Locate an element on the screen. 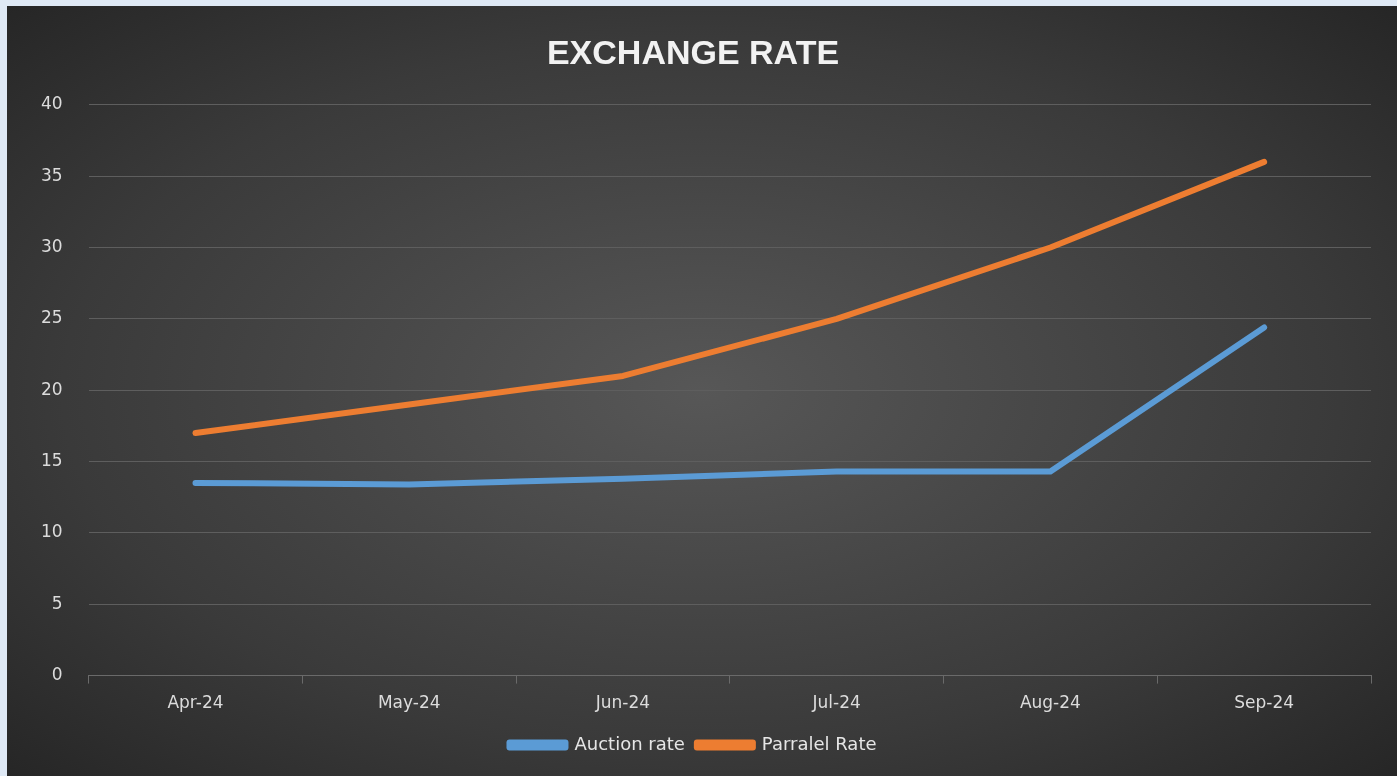 The width and height of the screenshot is (1397, 776). y-tick-label: 5 is located at coordinates (57, 602).